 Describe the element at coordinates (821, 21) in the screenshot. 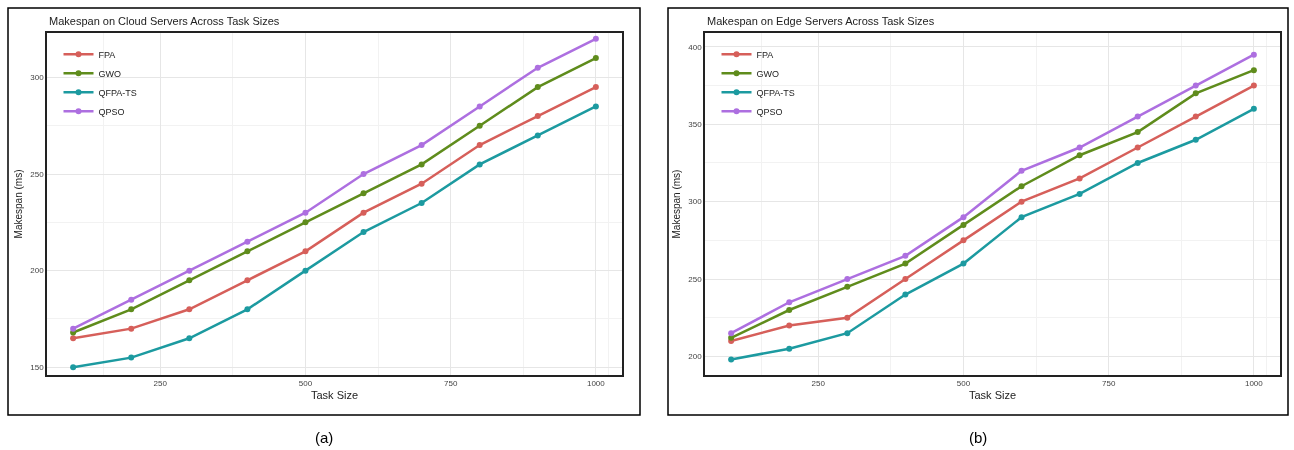

I see `chart-title: Makespan on Edge Servers Across Task Sizes` at that location.